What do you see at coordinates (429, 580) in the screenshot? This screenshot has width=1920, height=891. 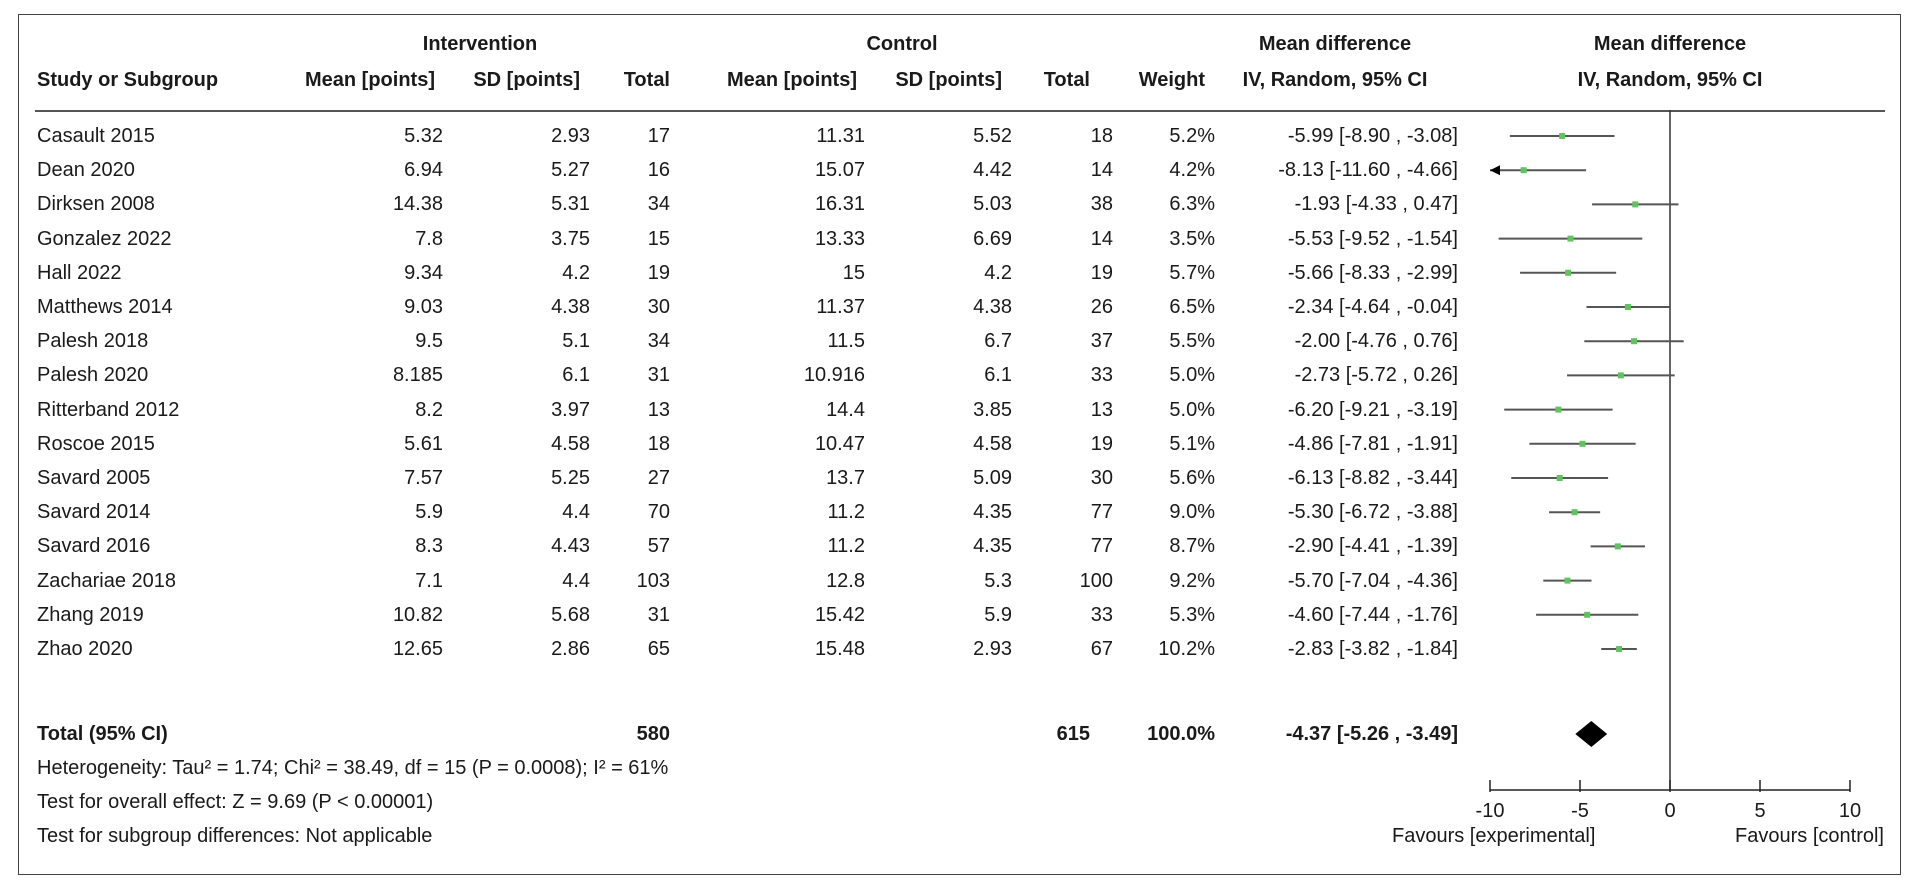 I see `intervention-mean: 7.1` at bounding box center [429, 580].